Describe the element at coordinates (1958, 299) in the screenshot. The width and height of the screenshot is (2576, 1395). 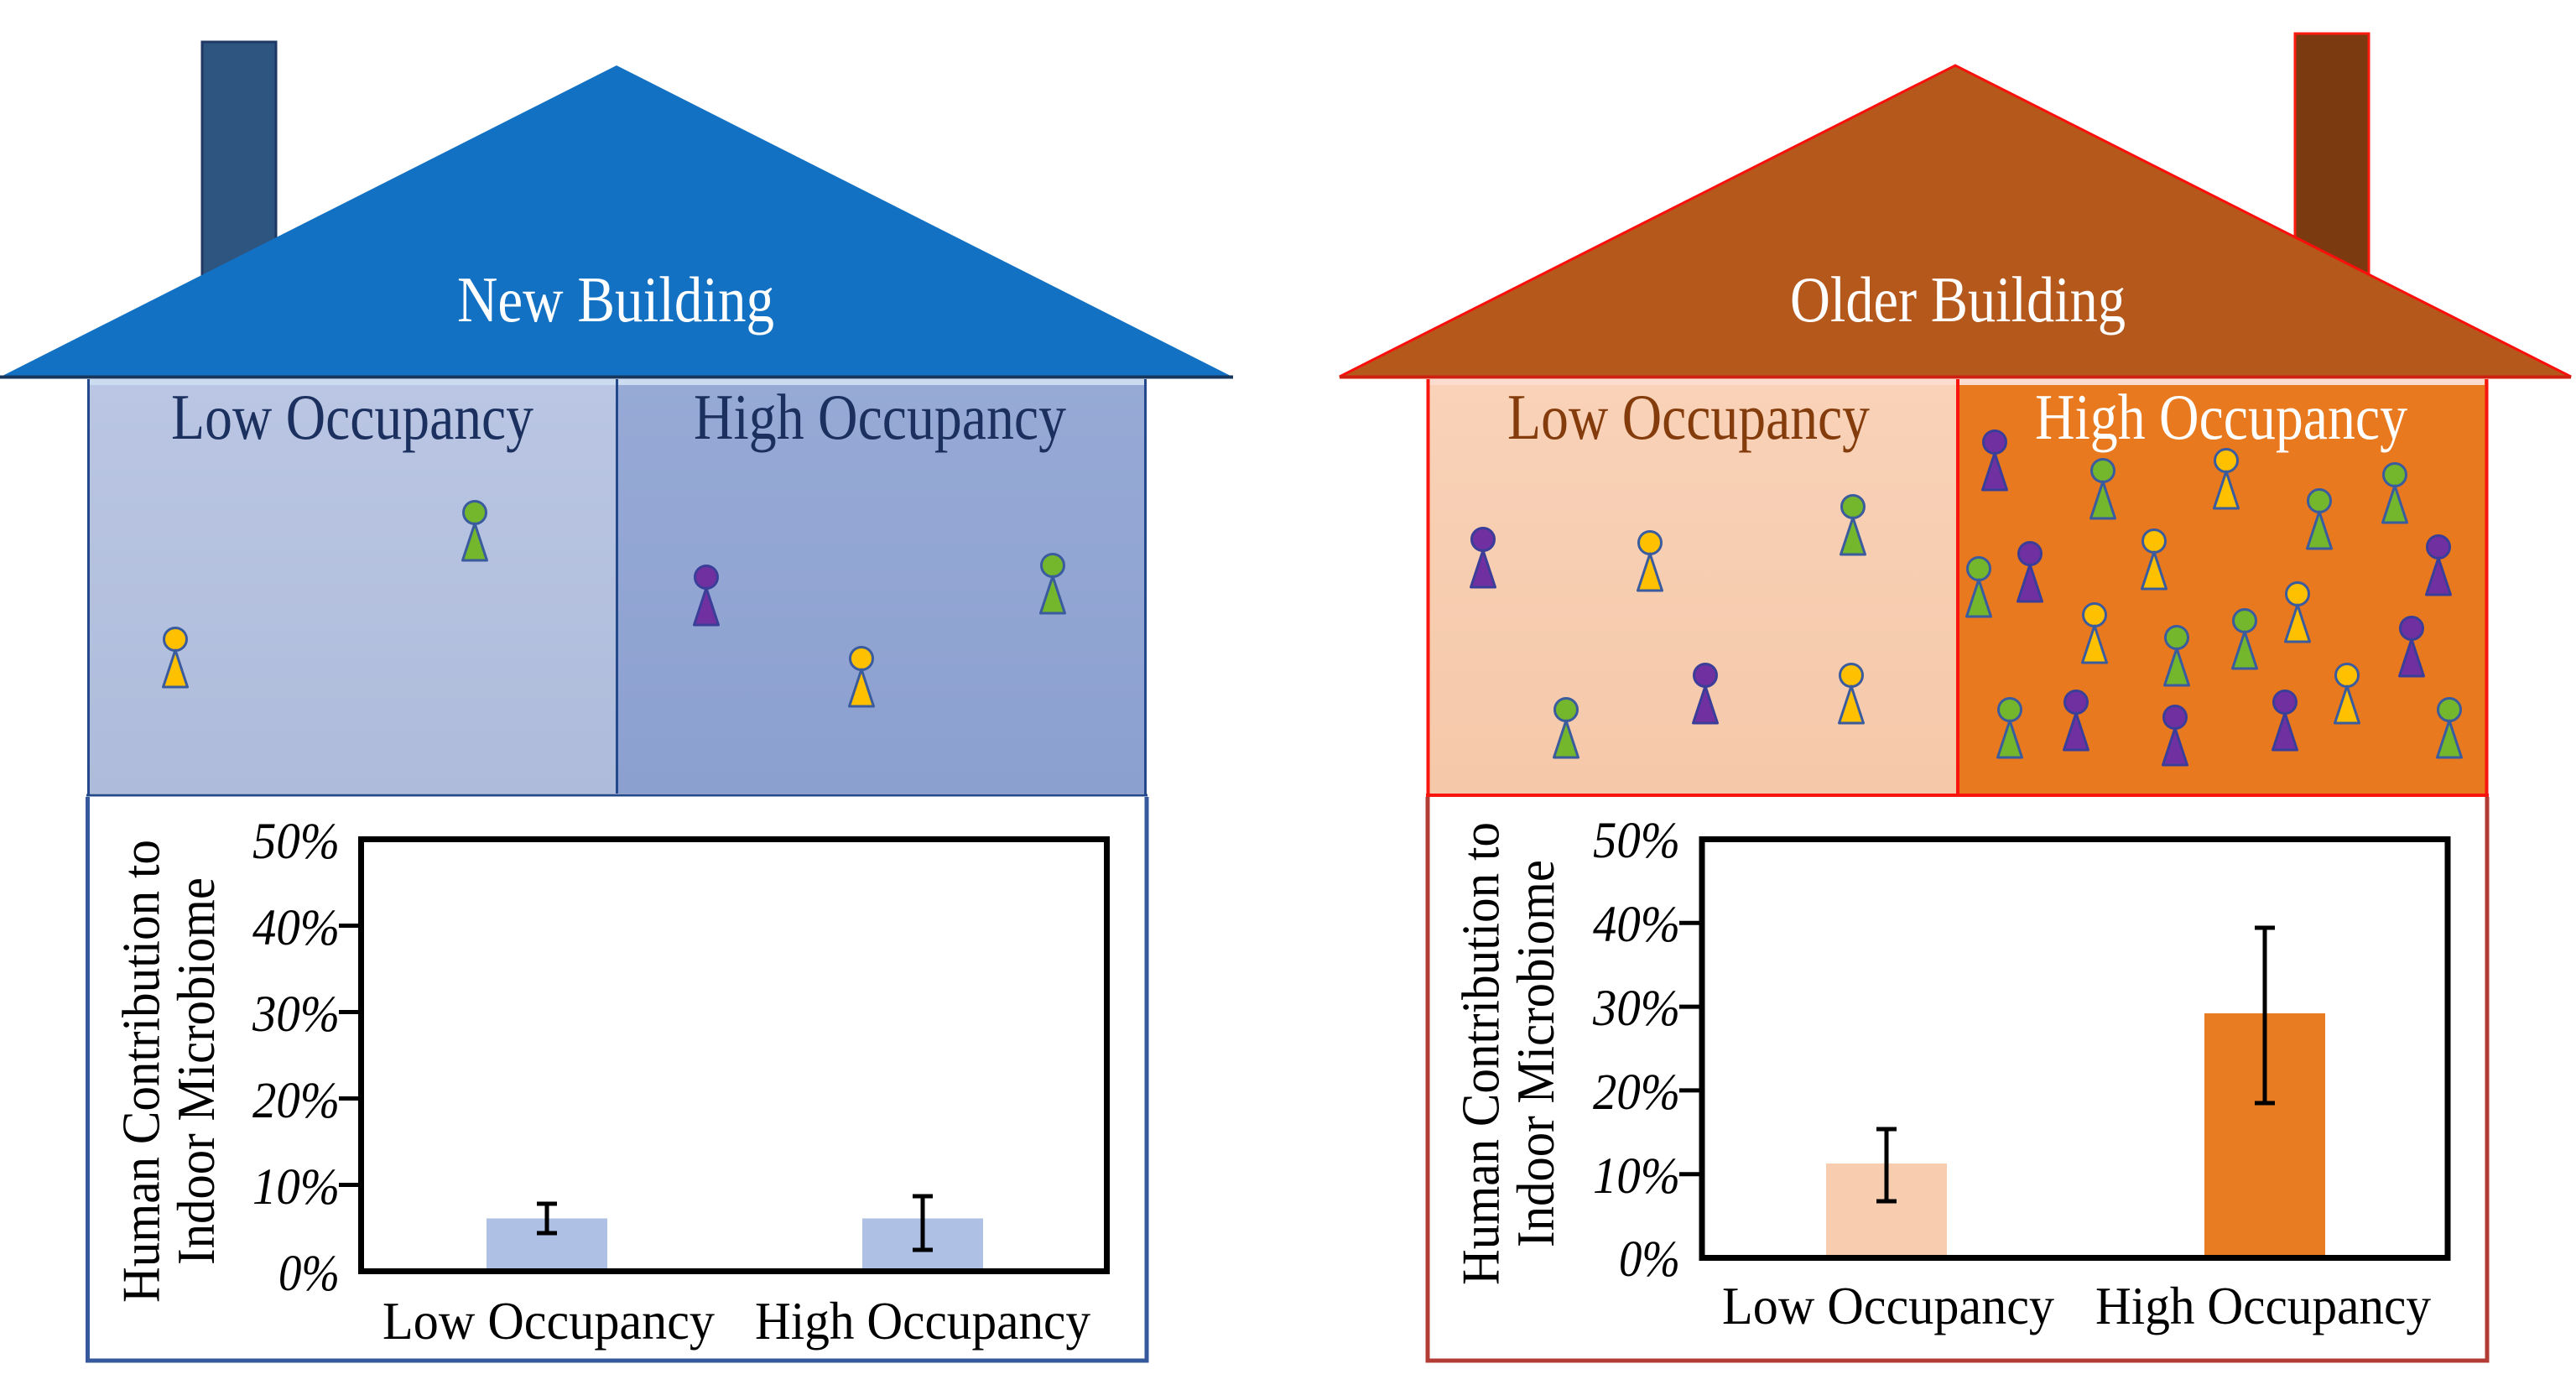
I see `svg-text: Older Building` at that location.